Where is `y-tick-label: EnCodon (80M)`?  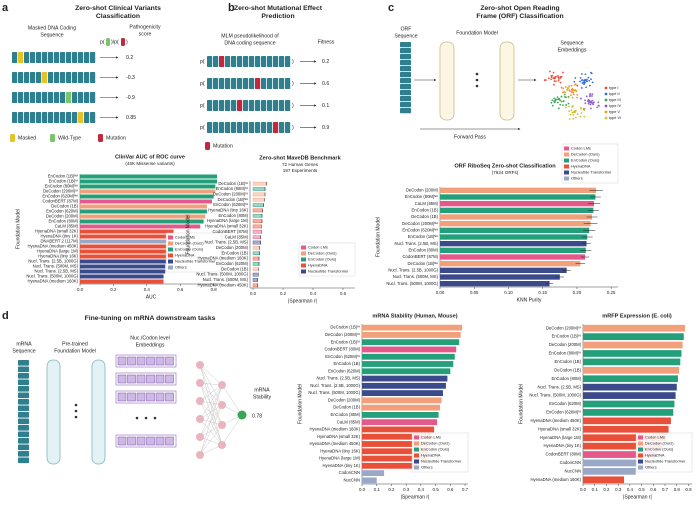 y-tick-label: EnCodon (80M) is located at coordinates (233, 215).